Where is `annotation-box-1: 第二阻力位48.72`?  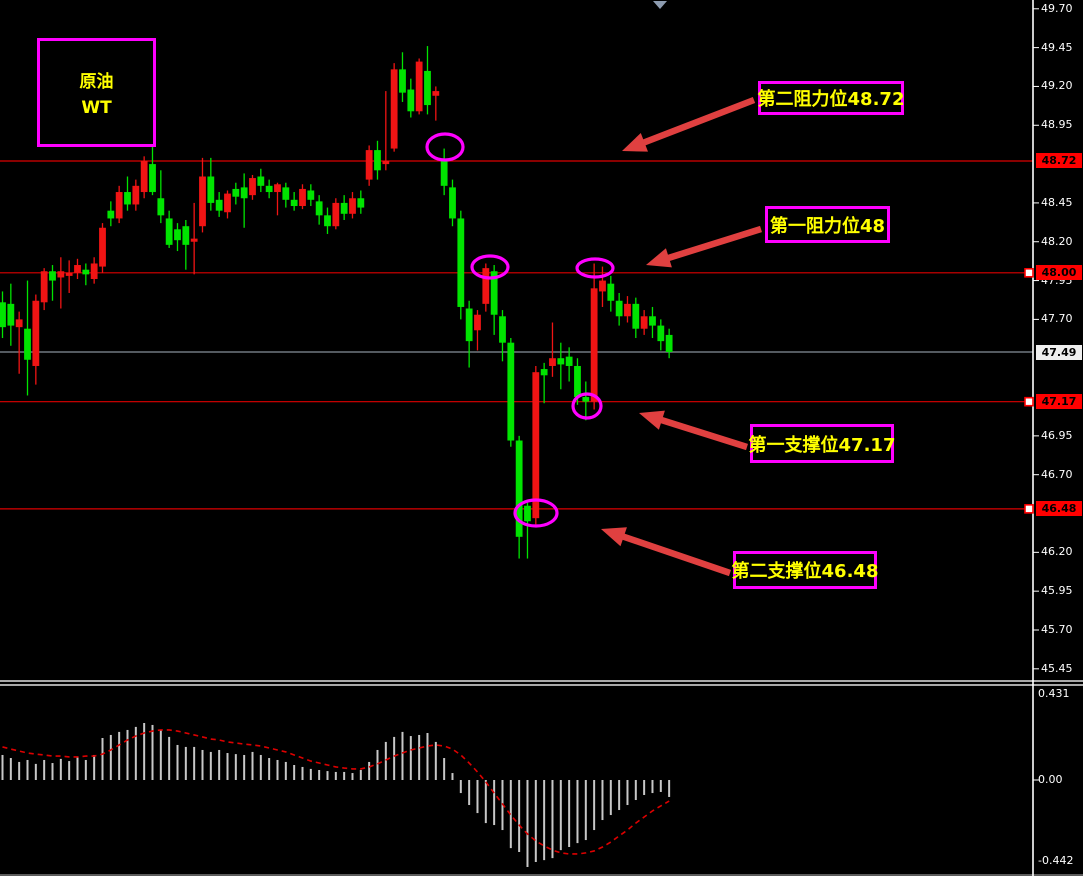 annotation-box-1: 第二阻力位48.72 is located at coordinates (831, 98).